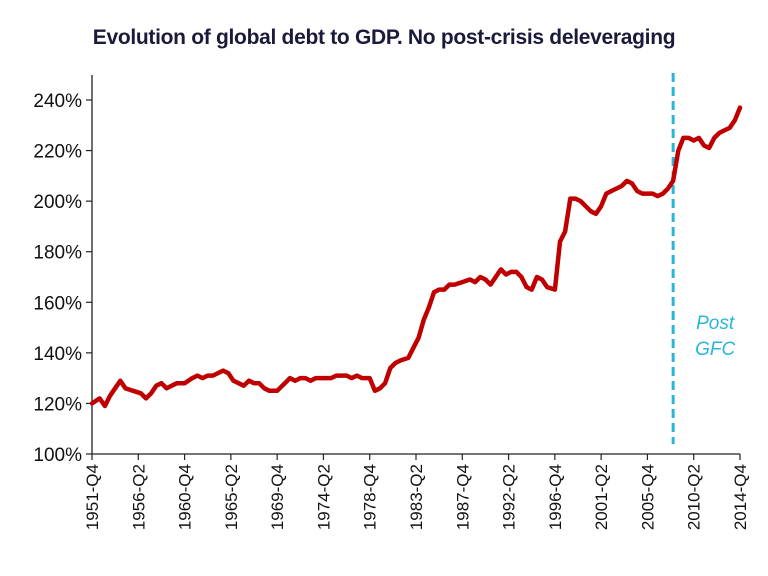  What do you see at coordinates (323, 497) in the screenshot?
I see `x-tick-label: 1974-Q2` at bounding box center [323, 497].